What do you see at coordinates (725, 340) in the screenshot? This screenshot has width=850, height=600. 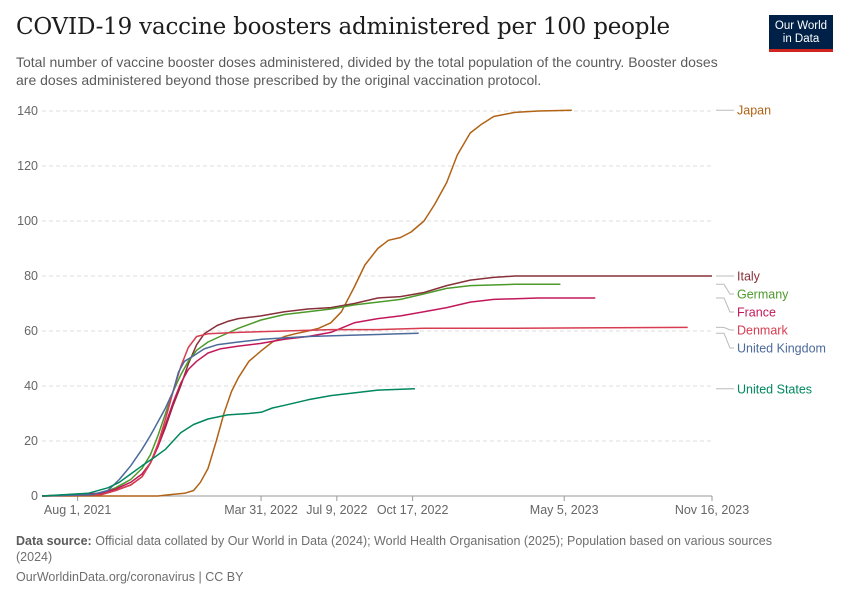 I see `label-connector-united-kingdom` at bounding box center [725, 340].